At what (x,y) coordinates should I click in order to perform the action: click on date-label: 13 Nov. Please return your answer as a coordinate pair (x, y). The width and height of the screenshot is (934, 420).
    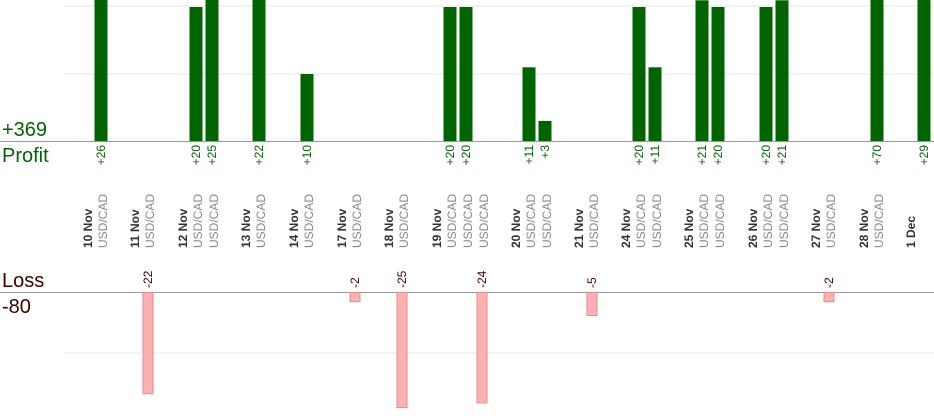
    Looking at the image, I should click on (246, 228).